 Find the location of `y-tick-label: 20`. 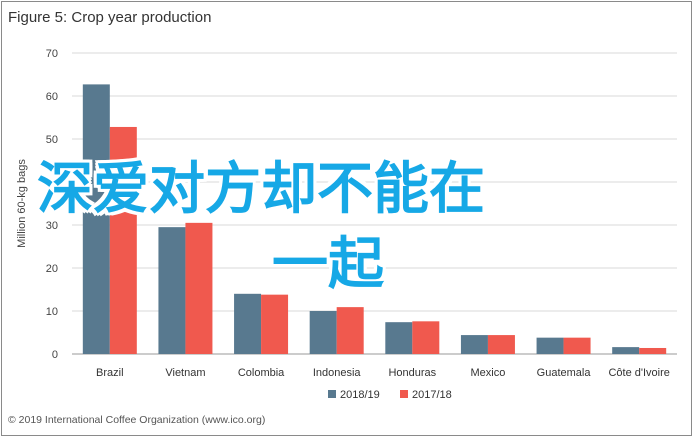

y-tick-label: 20 is located at coordinates (52, 269).